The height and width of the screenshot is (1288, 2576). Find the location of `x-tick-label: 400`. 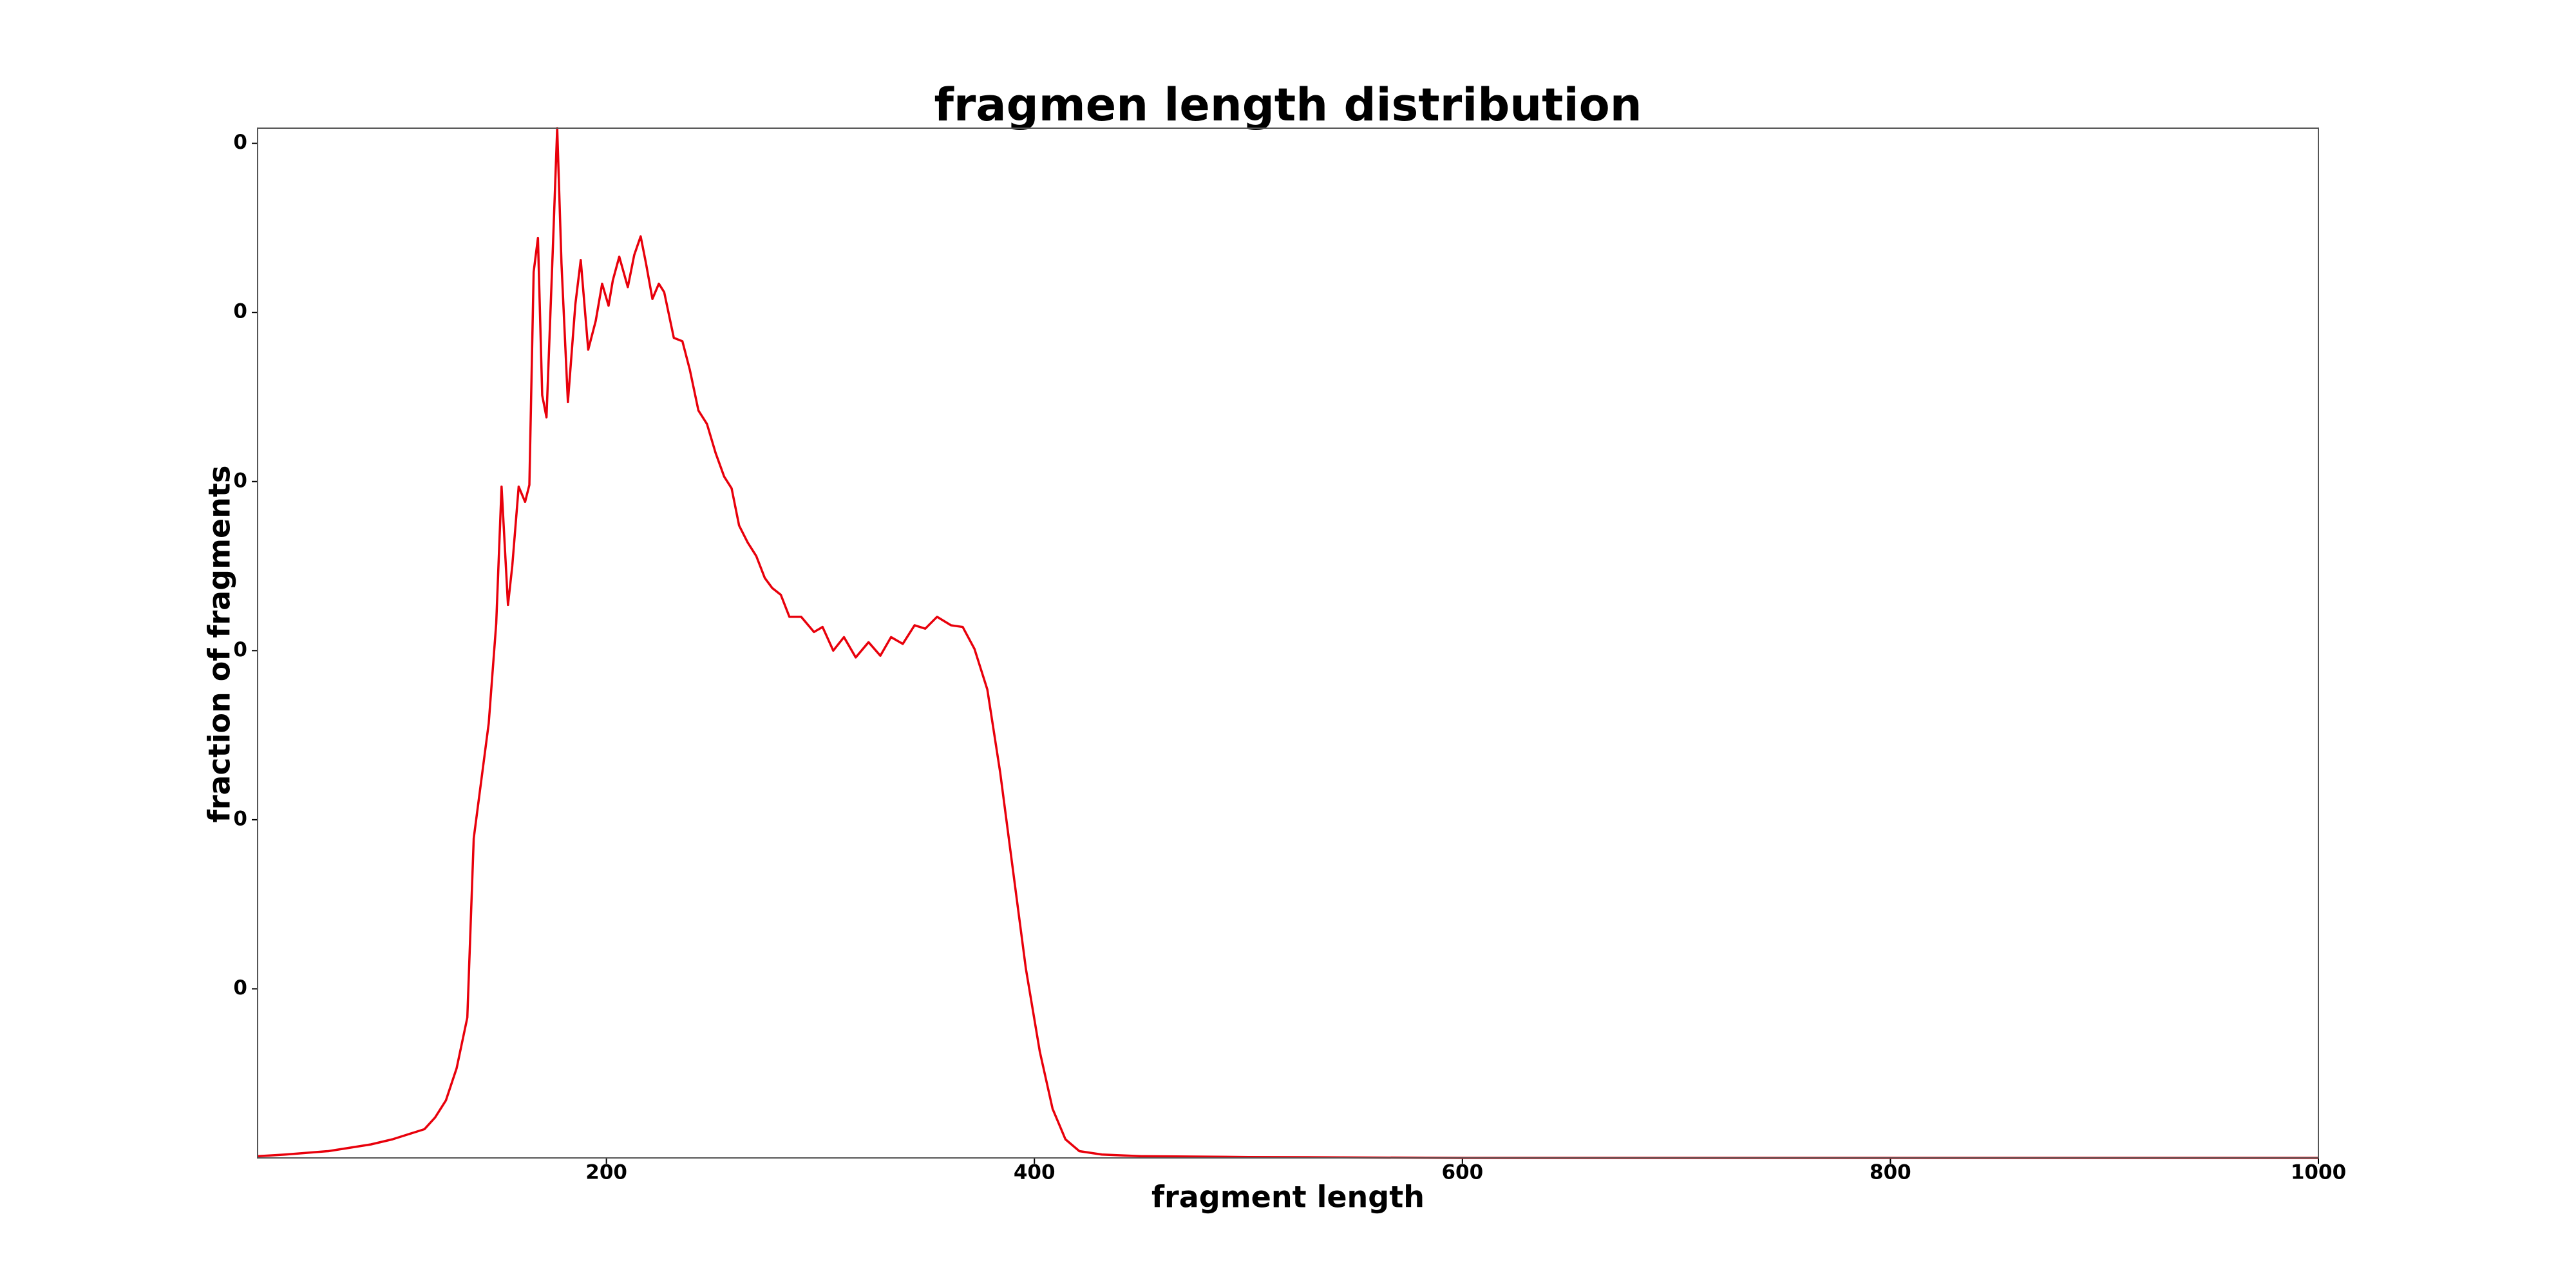

x-tick-label: 400 is located at coordinates (1035, 1172).